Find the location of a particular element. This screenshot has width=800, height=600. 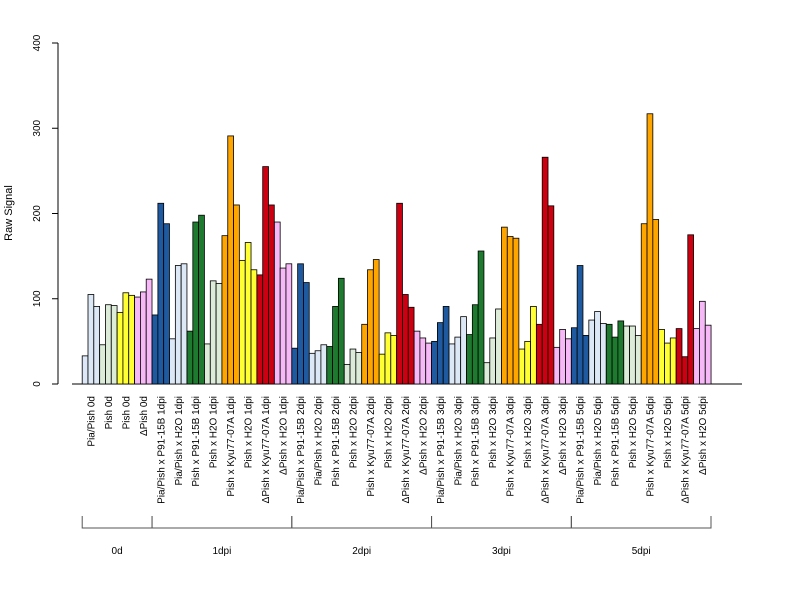

category-label: Pish x H2O 5dpi is located at coordinates (668, 432).